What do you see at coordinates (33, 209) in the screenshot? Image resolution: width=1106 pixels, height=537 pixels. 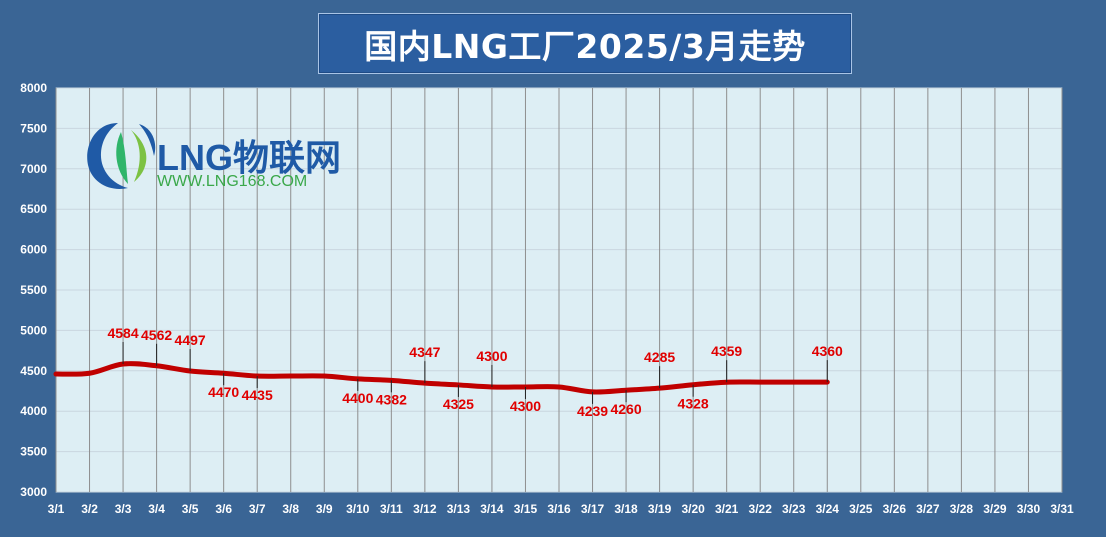 I see `y-tick-label: 6500` at bounding box center [33, 209].